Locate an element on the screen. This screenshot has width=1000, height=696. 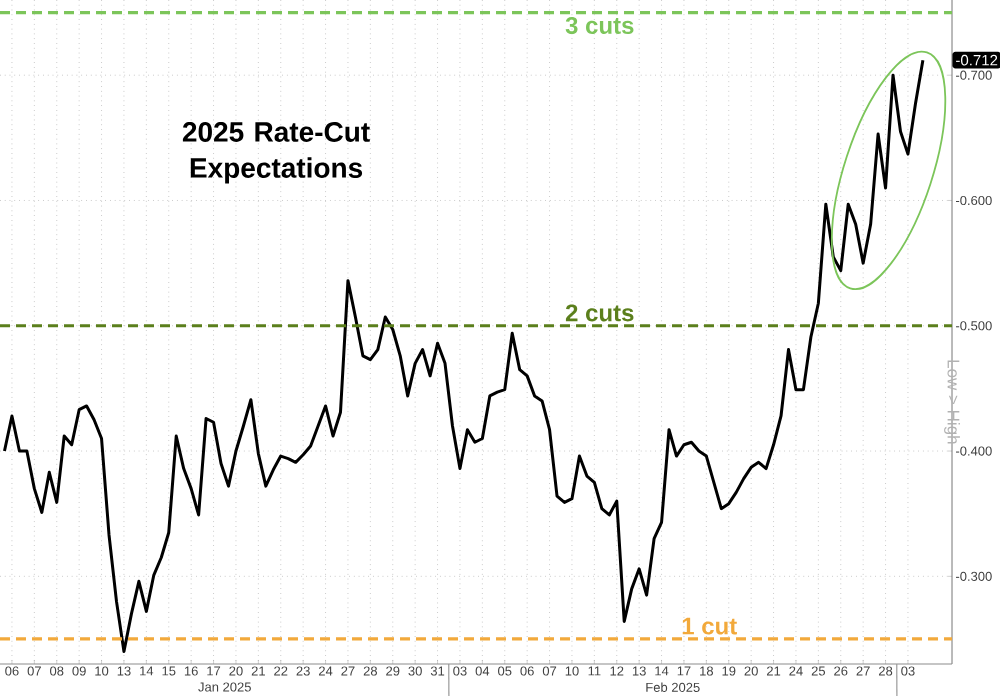
text: 2025 Rate-Cut Expectations is located at coordinates (276, 153).